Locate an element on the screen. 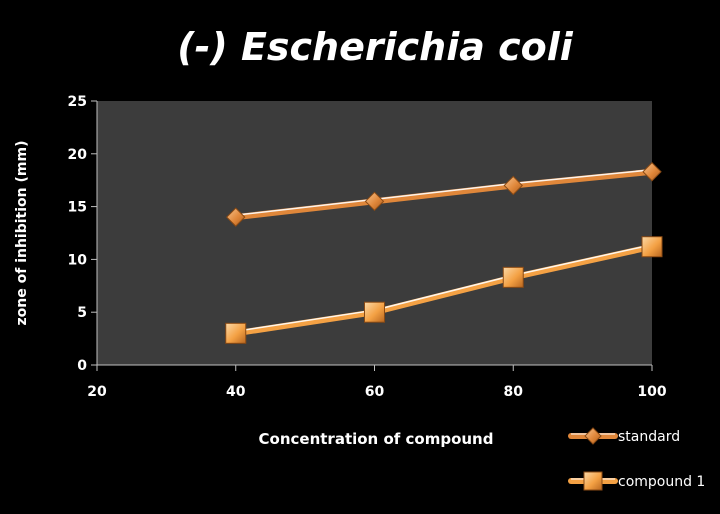 The height and width of the screenshot is (514, 720). y-tick-label: 0 is located at coordinates (82, 366).